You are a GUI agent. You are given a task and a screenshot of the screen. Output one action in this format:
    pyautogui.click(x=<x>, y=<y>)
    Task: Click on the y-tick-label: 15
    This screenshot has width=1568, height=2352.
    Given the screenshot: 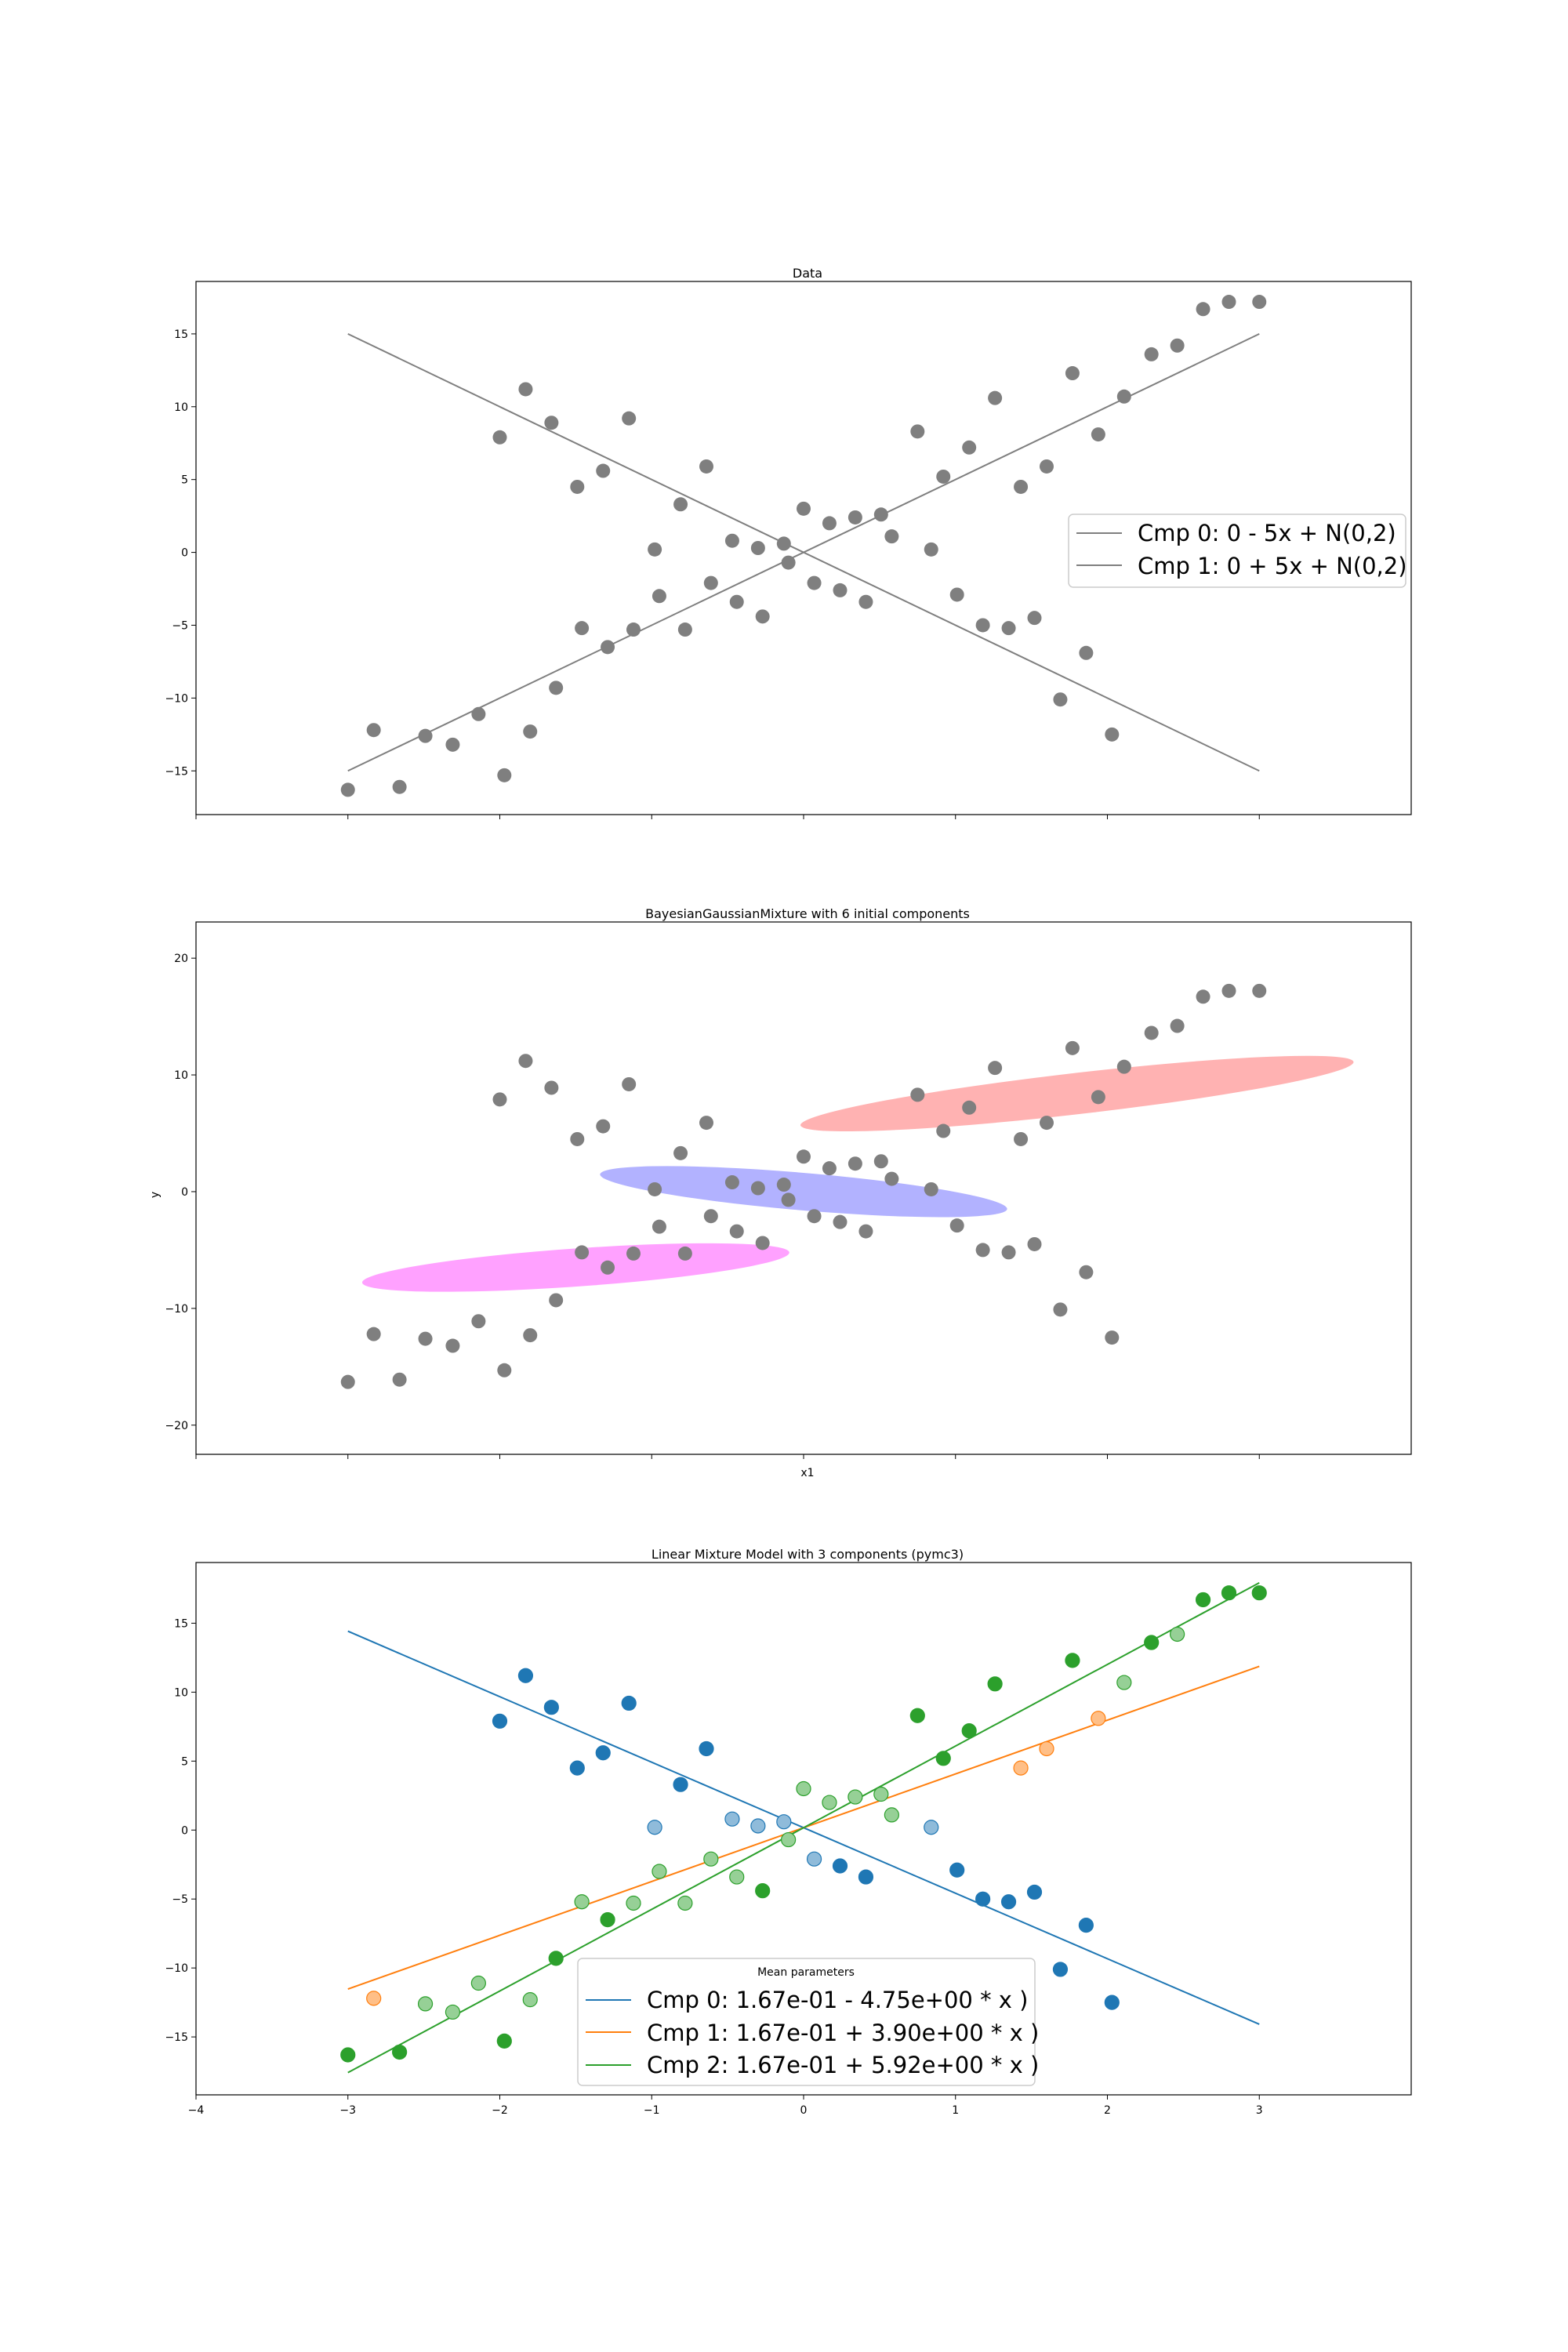 What is the action you would take?
    pyautogui.click(x=181, y=334)
    